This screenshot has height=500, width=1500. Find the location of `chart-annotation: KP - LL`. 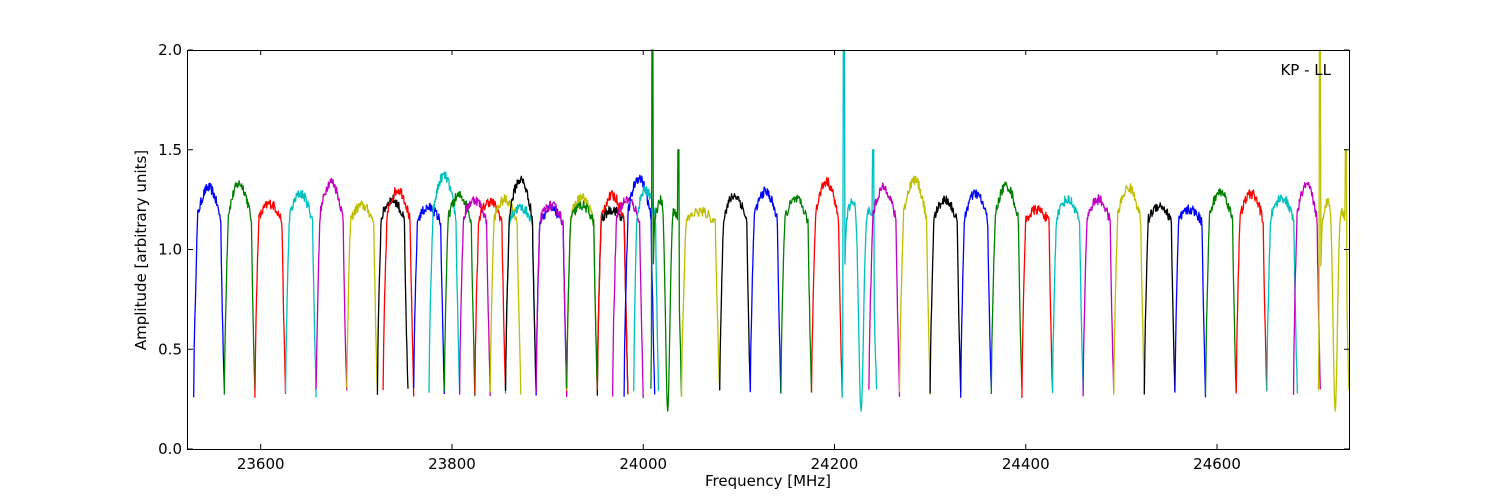

chart-annotation: KP - LL is located at coordinates (1305, 70).